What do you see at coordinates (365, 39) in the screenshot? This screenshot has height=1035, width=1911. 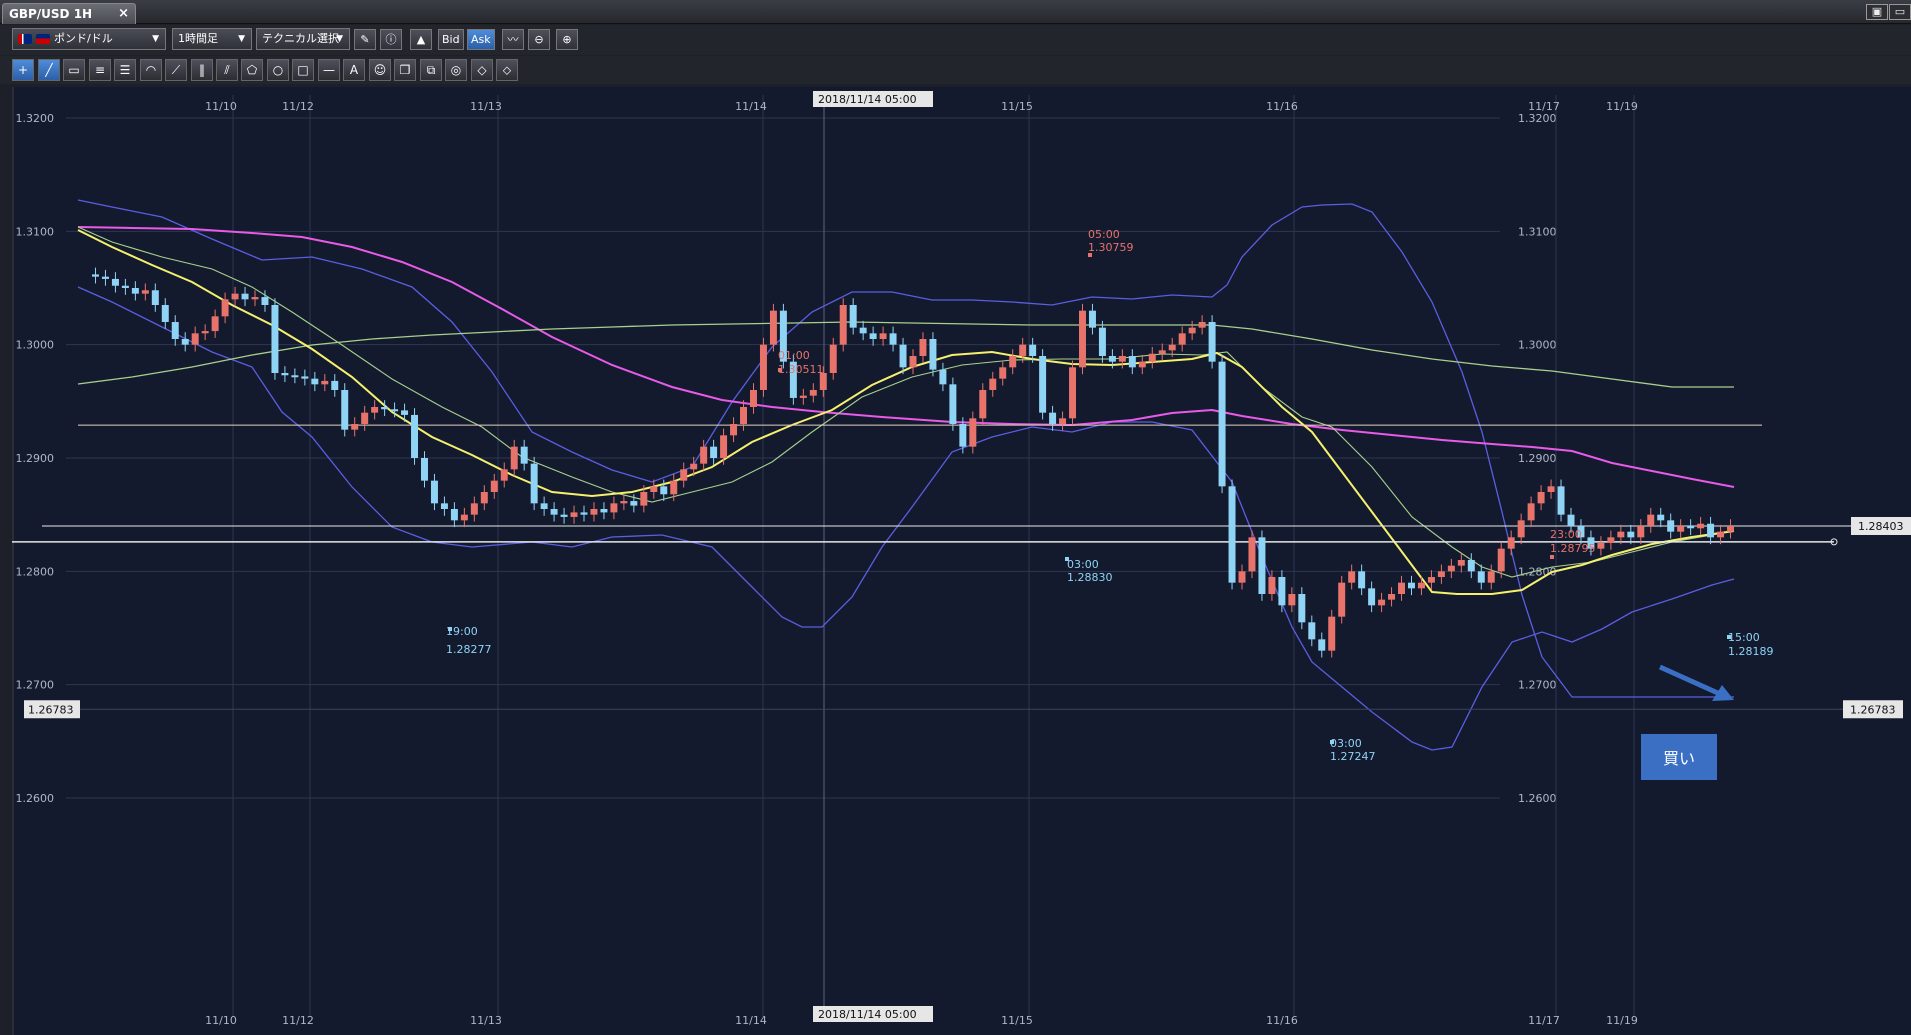 I see `pen-icon: ✎` at bounding box center [365, 39].